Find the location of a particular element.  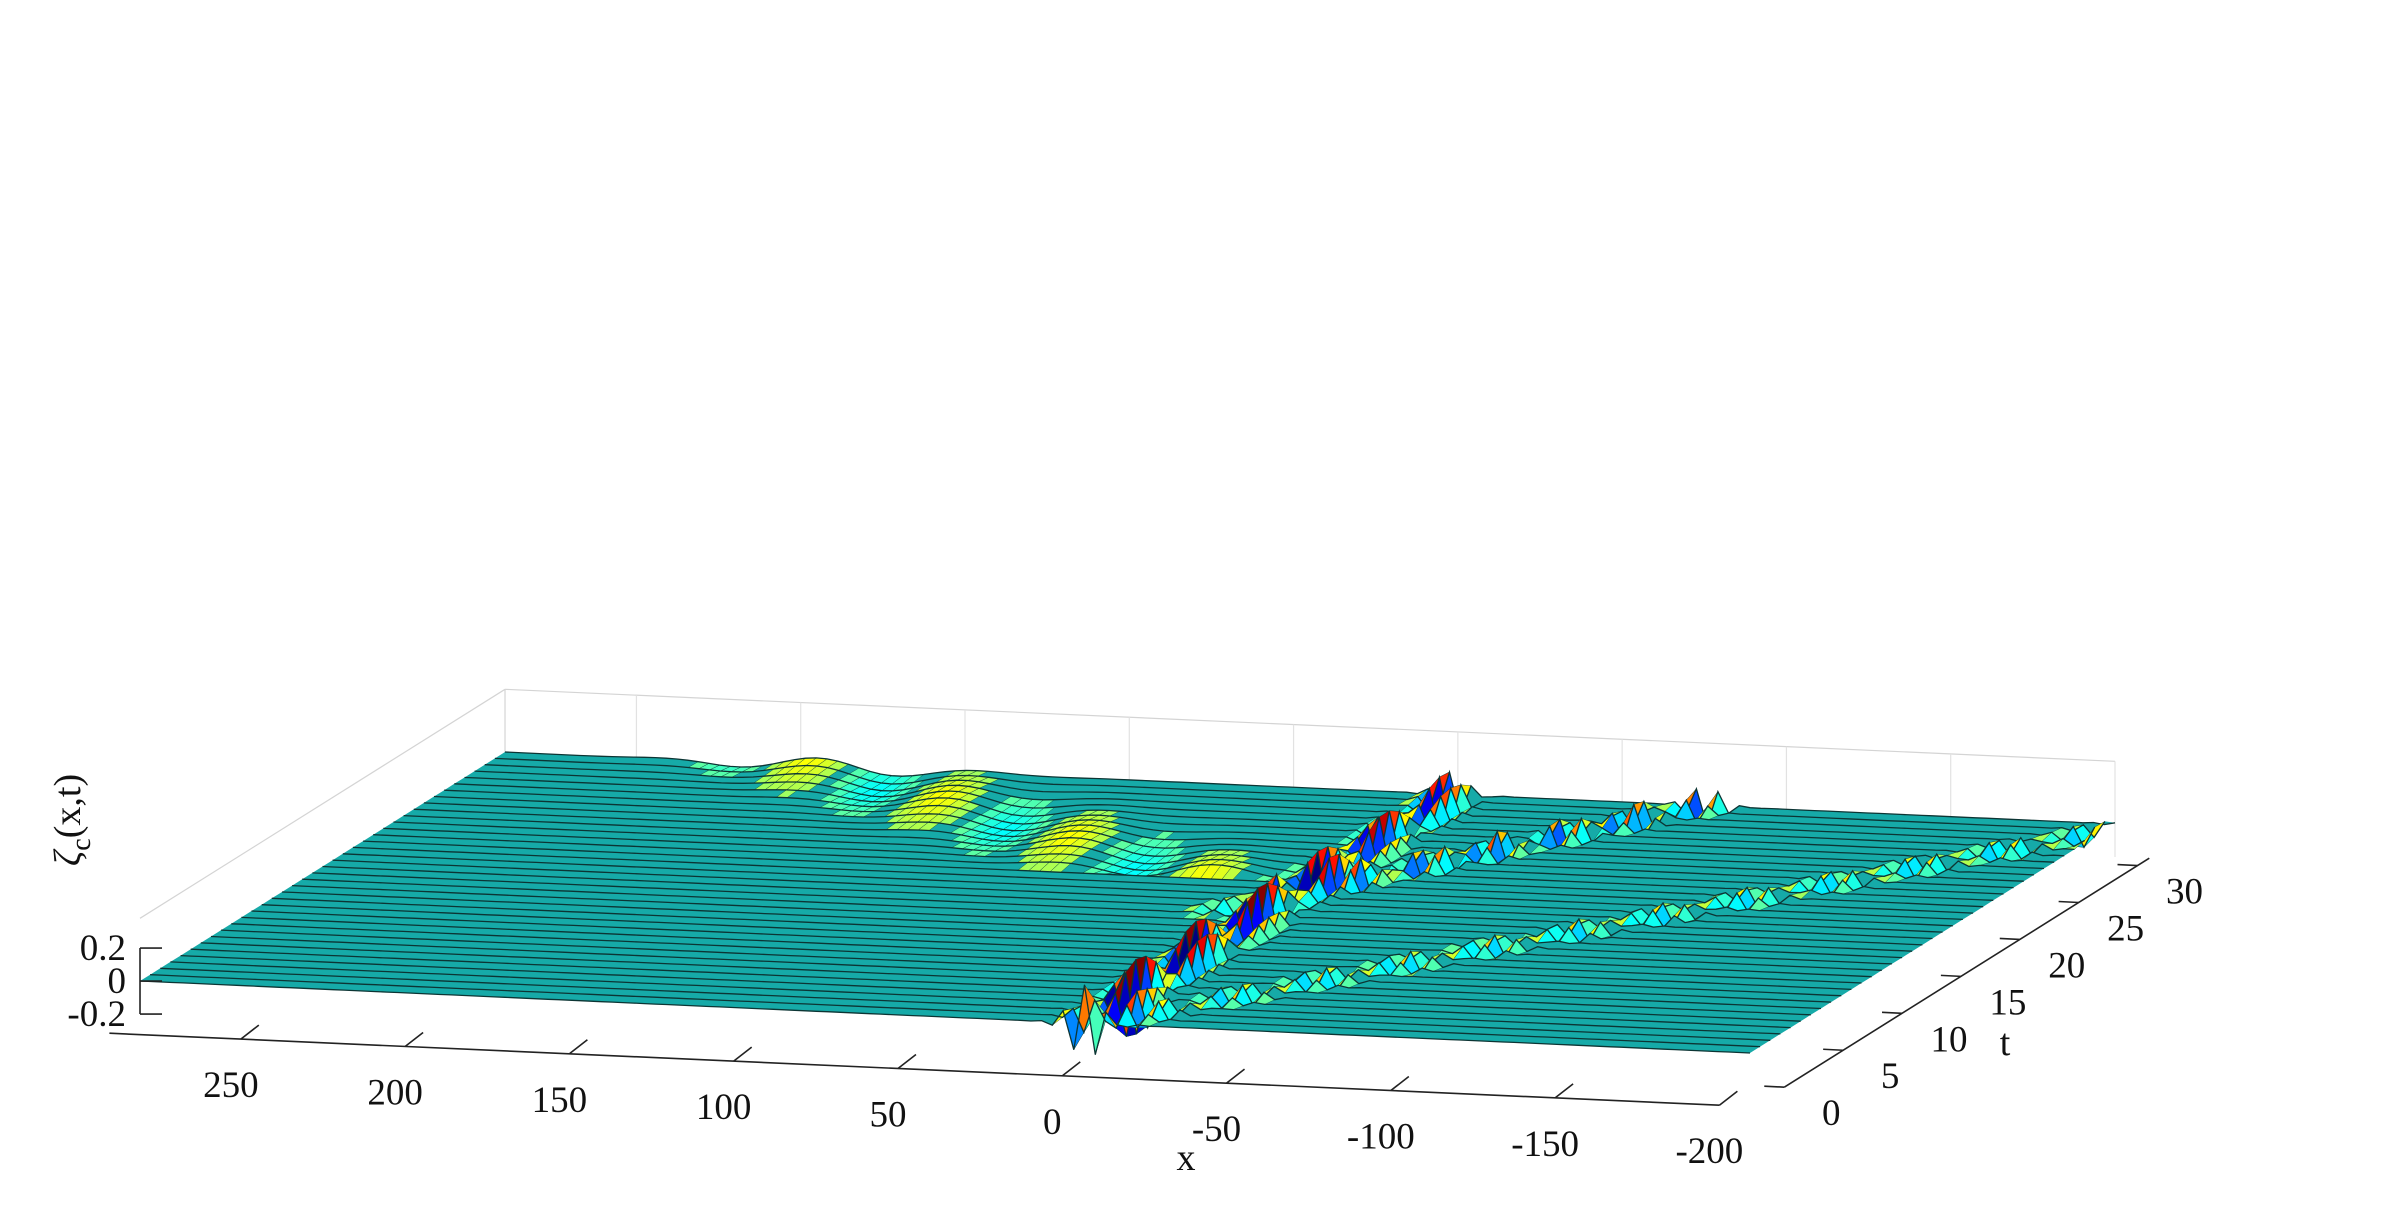

x-tick-label-2: 150 is located at coordinates (560, 1100).